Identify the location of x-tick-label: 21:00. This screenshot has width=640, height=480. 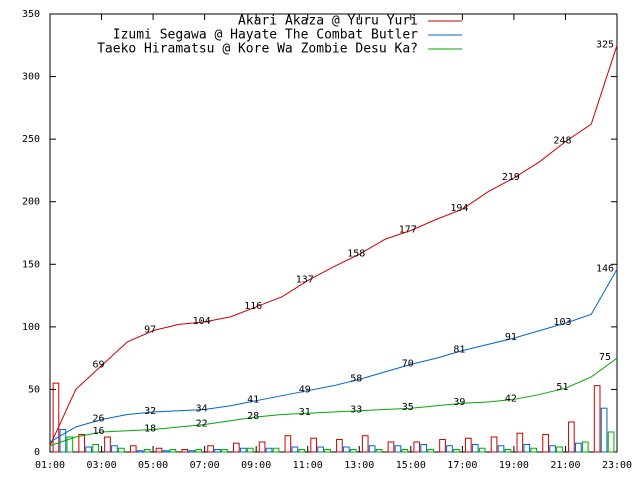
(565, 465).